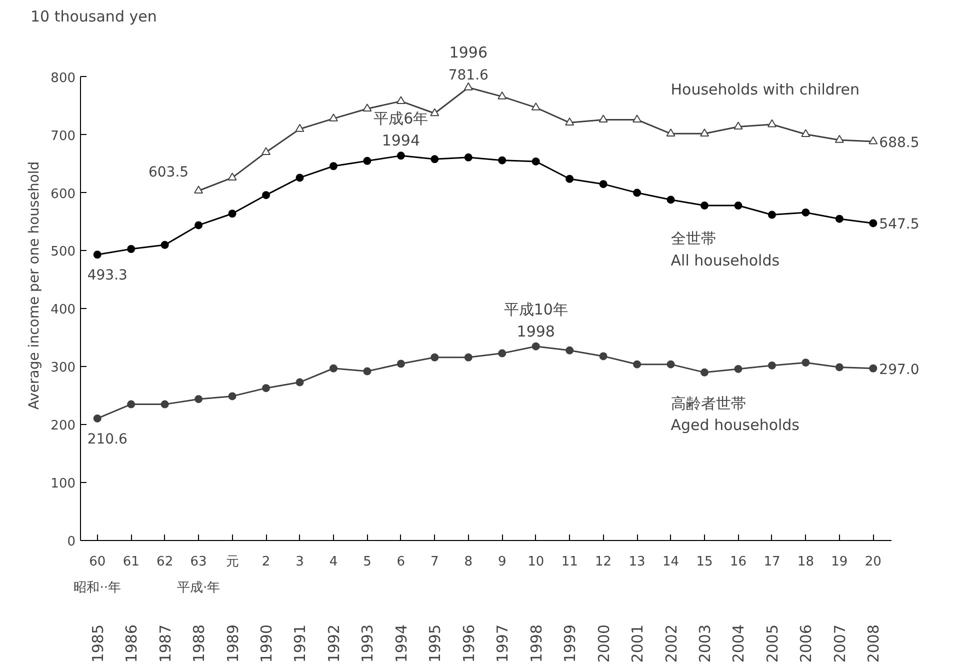 Image resolution: width=960 pixels, height=672 pixels. What do you see at coordinates (535, 331) in the screenshot?
I see `annotation: 1998` at bounding box center [535, 331].